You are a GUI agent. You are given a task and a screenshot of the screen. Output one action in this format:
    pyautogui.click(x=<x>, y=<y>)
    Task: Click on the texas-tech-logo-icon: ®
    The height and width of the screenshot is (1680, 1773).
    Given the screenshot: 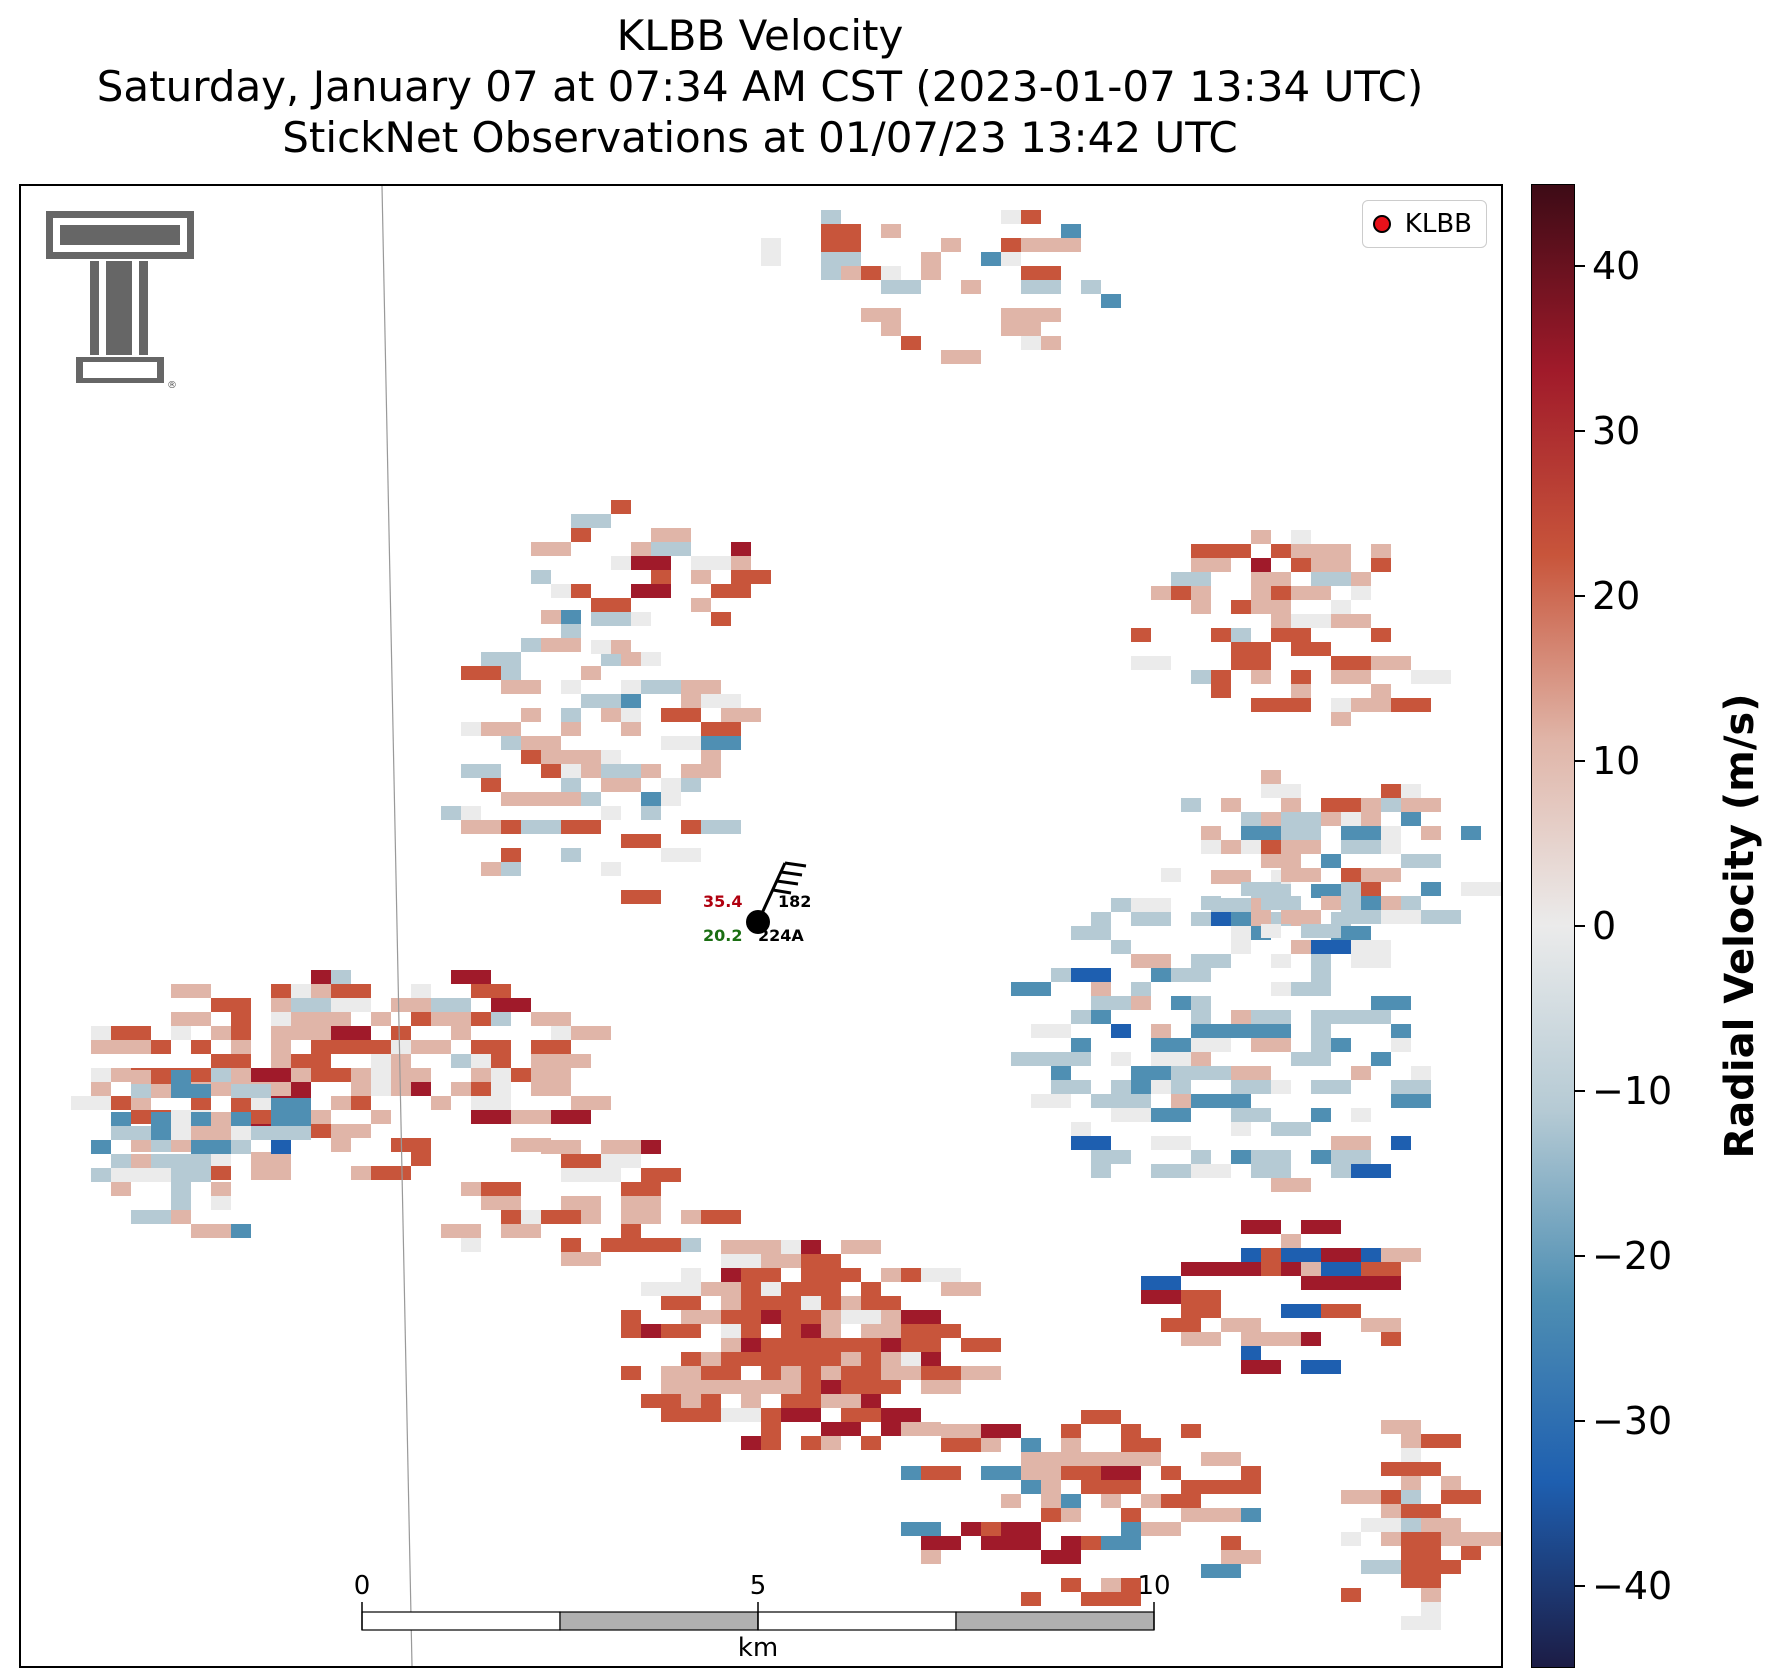 What is the action you would take?
    pyautogui.click(x=120, y=300)
    